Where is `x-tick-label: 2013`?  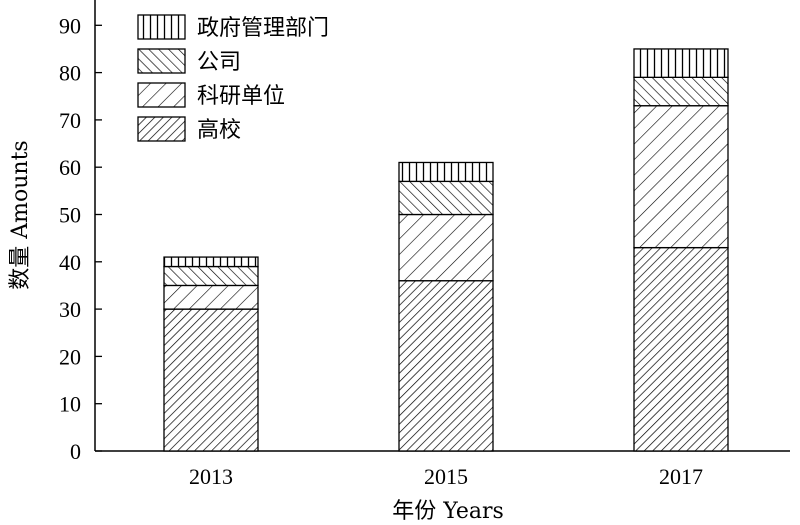
x-tick-label: 2013 is located at coordinates (211, 476).